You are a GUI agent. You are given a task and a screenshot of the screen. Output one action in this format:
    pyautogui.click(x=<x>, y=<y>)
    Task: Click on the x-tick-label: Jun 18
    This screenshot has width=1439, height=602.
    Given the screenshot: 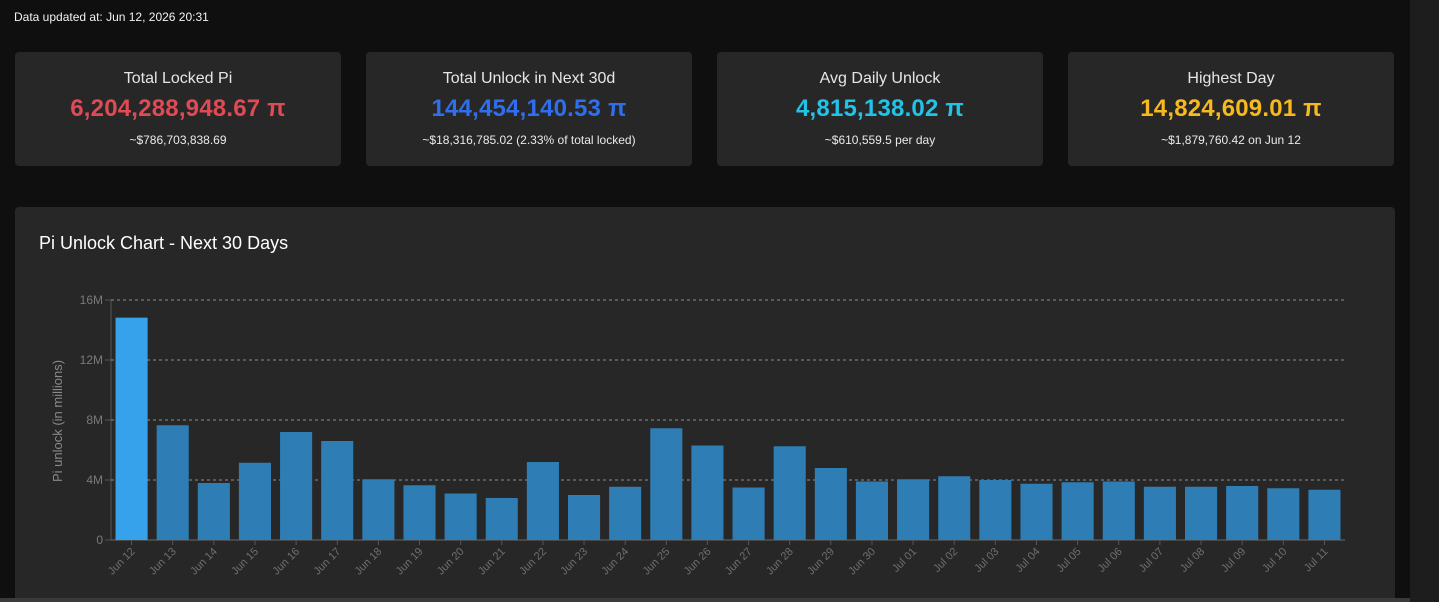 What is the action you would take?
    pyautogui.click(x=369, y=562)
    